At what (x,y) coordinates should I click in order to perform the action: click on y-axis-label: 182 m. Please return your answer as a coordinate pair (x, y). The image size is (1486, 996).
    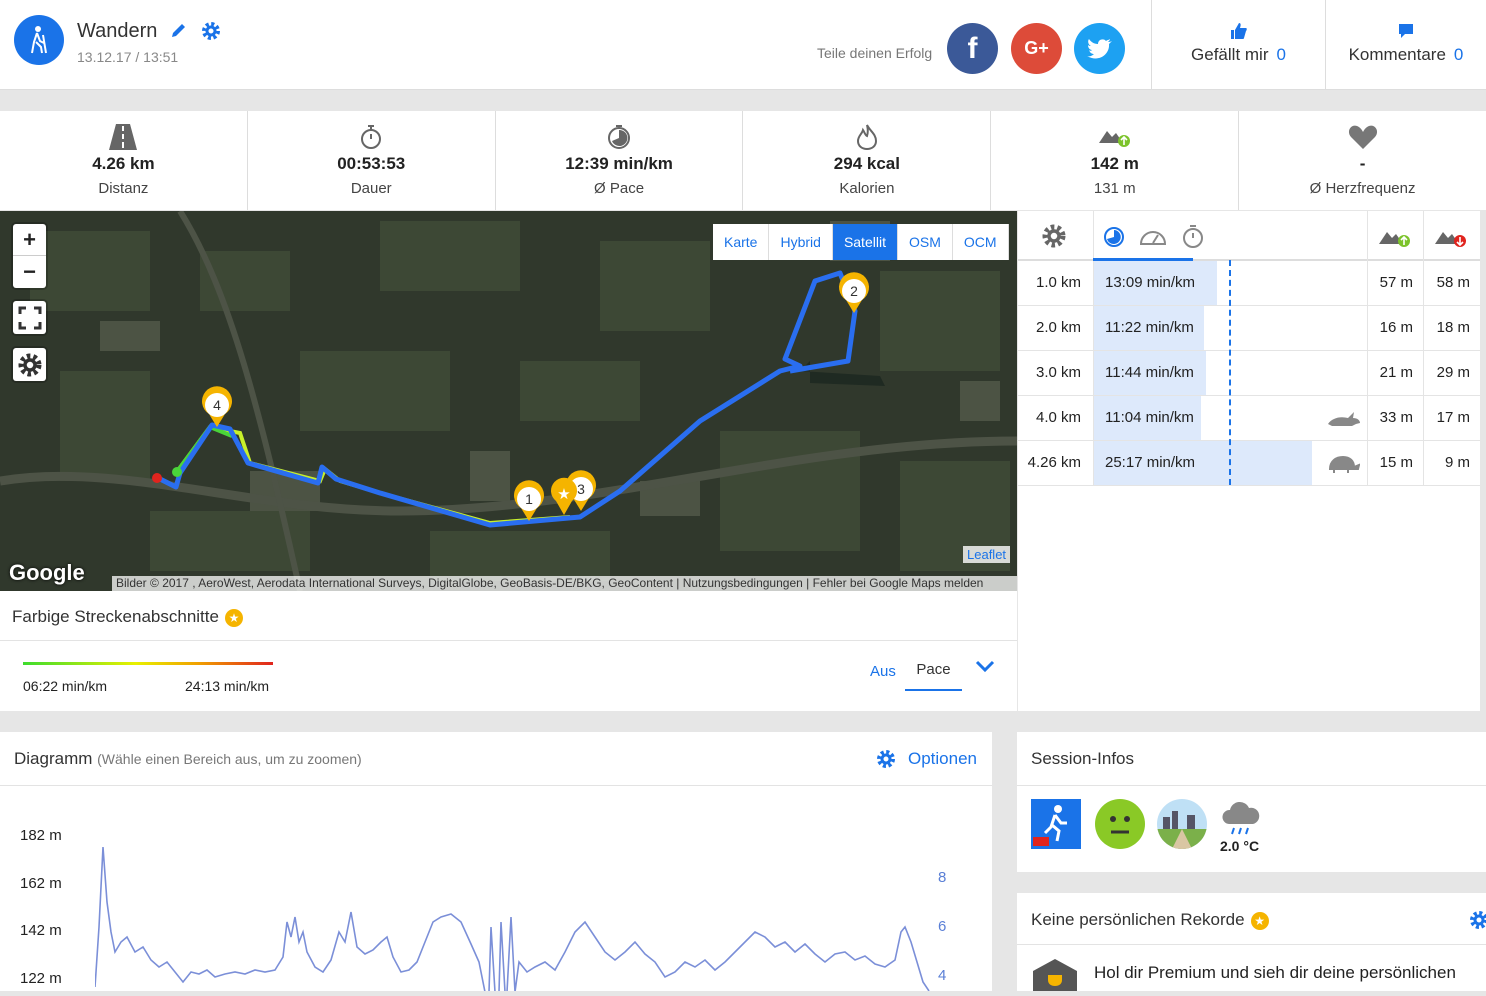
    Looking at the image, I should click on (41, 835).